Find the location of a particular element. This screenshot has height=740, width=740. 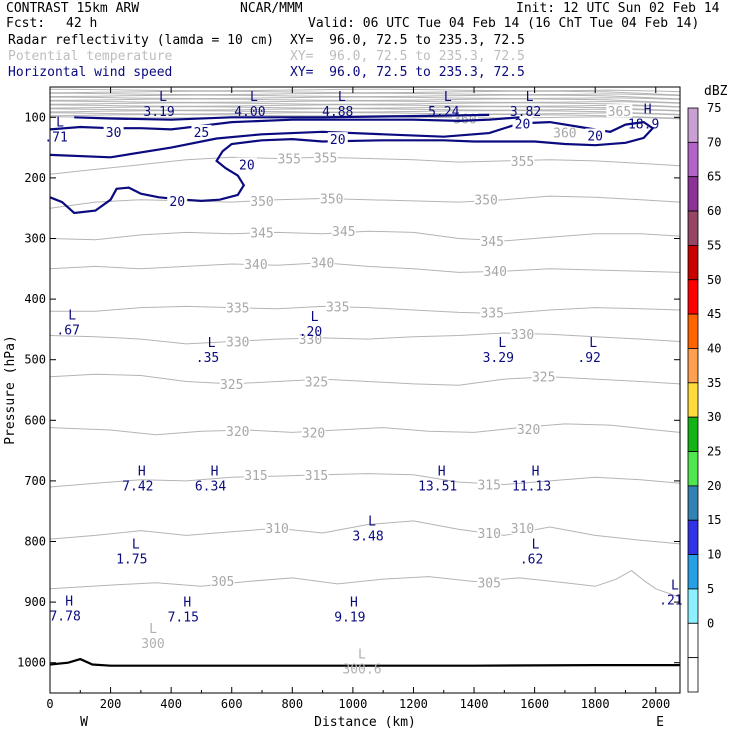

colorbar-label: 15 is located at coordinates (714, 520).